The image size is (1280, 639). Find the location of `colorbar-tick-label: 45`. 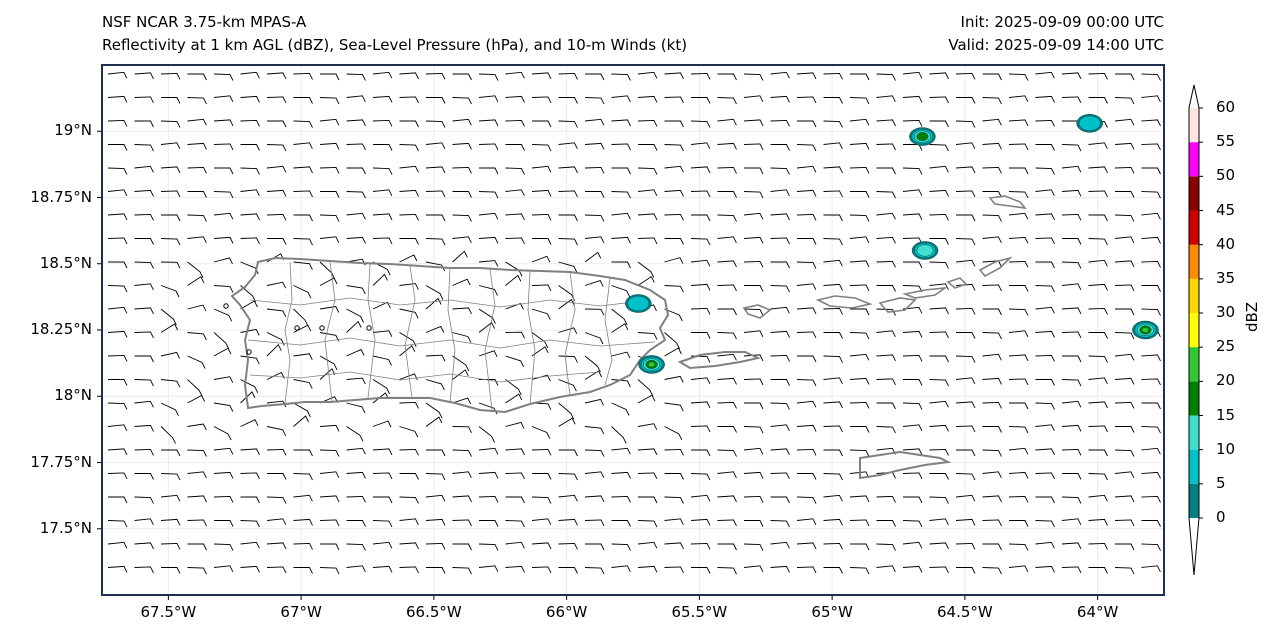

colorbar-tick-label: 45 is located at coordinates (1226, 209).